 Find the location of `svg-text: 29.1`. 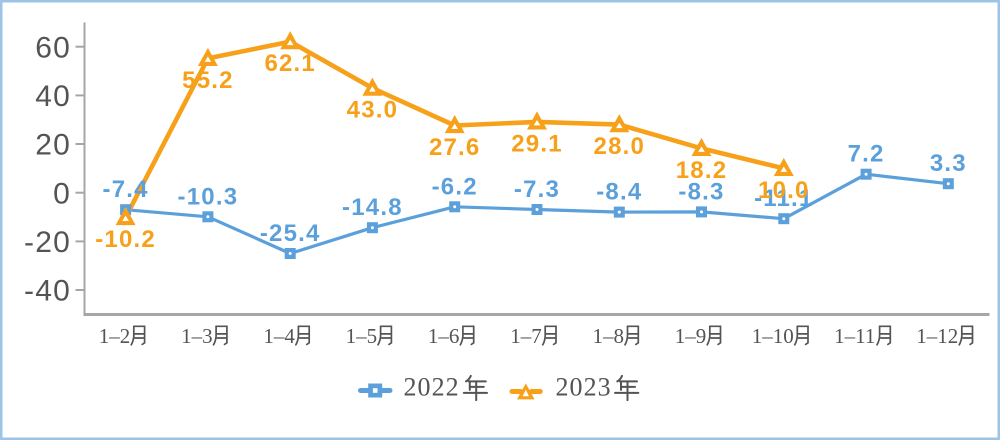

svg-text: 29.1 is located at coordinates (537, 143).